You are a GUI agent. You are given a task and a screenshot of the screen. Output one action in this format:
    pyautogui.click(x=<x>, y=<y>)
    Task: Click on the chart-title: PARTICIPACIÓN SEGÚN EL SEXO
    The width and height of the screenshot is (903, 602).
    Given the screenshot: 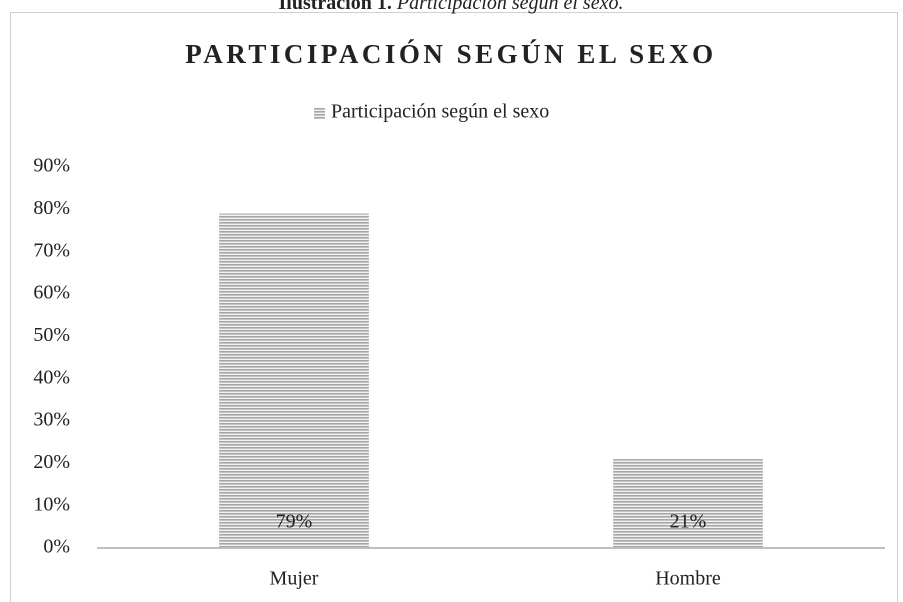 What is the action you would take?
    pyautogui.click(x=450, y=54)
    